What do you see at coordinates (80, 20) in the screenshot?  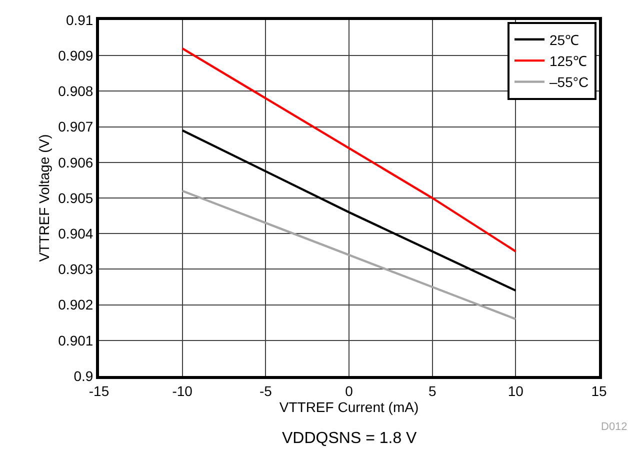 I see `y-tick-label: 0.91` at bounding box center [80, 20].